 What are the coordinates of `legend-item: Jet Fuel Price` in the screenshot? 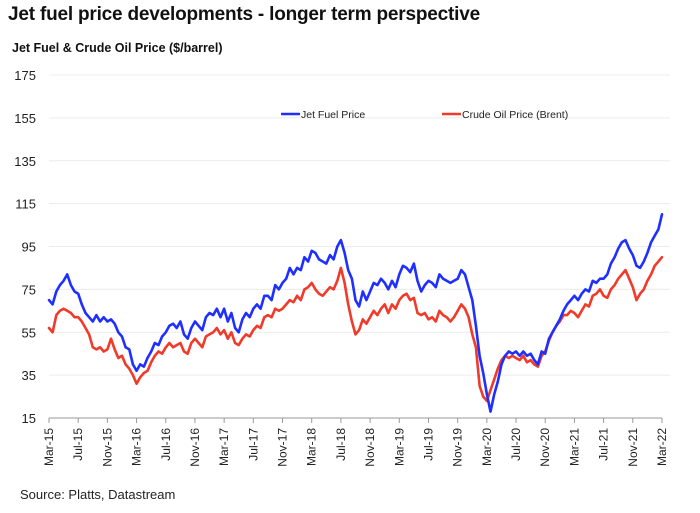 It's located at (323, 115).